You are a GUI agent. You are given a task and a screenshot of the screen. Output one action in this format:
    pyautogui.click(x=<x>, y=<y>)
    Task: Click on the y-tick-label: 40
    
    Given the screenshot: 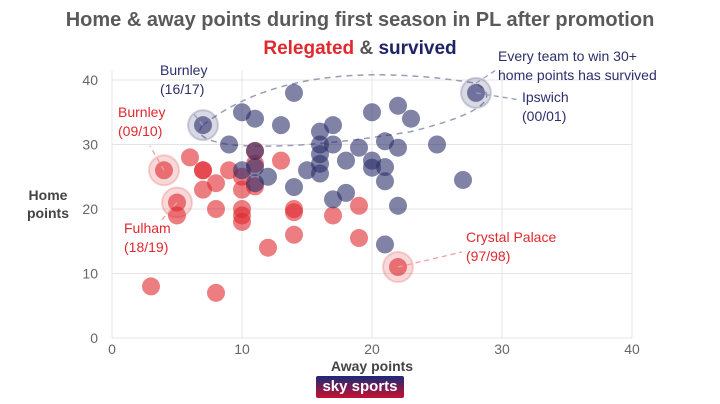 What is the action you would take?
    pyautogui.click(x=90, y=80)
    